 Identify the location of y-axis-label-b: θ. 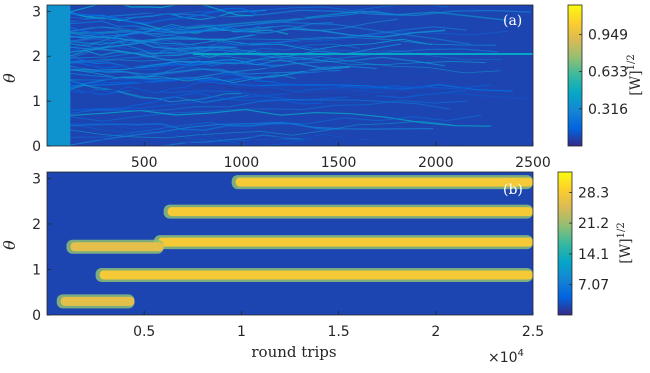
(9, 245).